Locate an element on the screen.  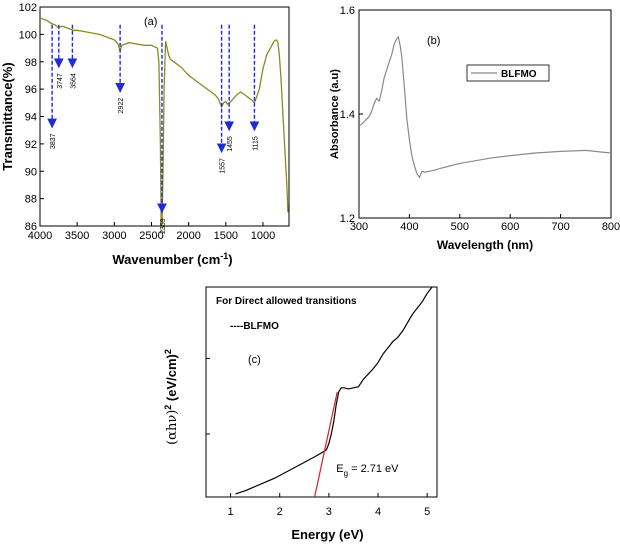
plot-frame is located at coordinates (321, 392).